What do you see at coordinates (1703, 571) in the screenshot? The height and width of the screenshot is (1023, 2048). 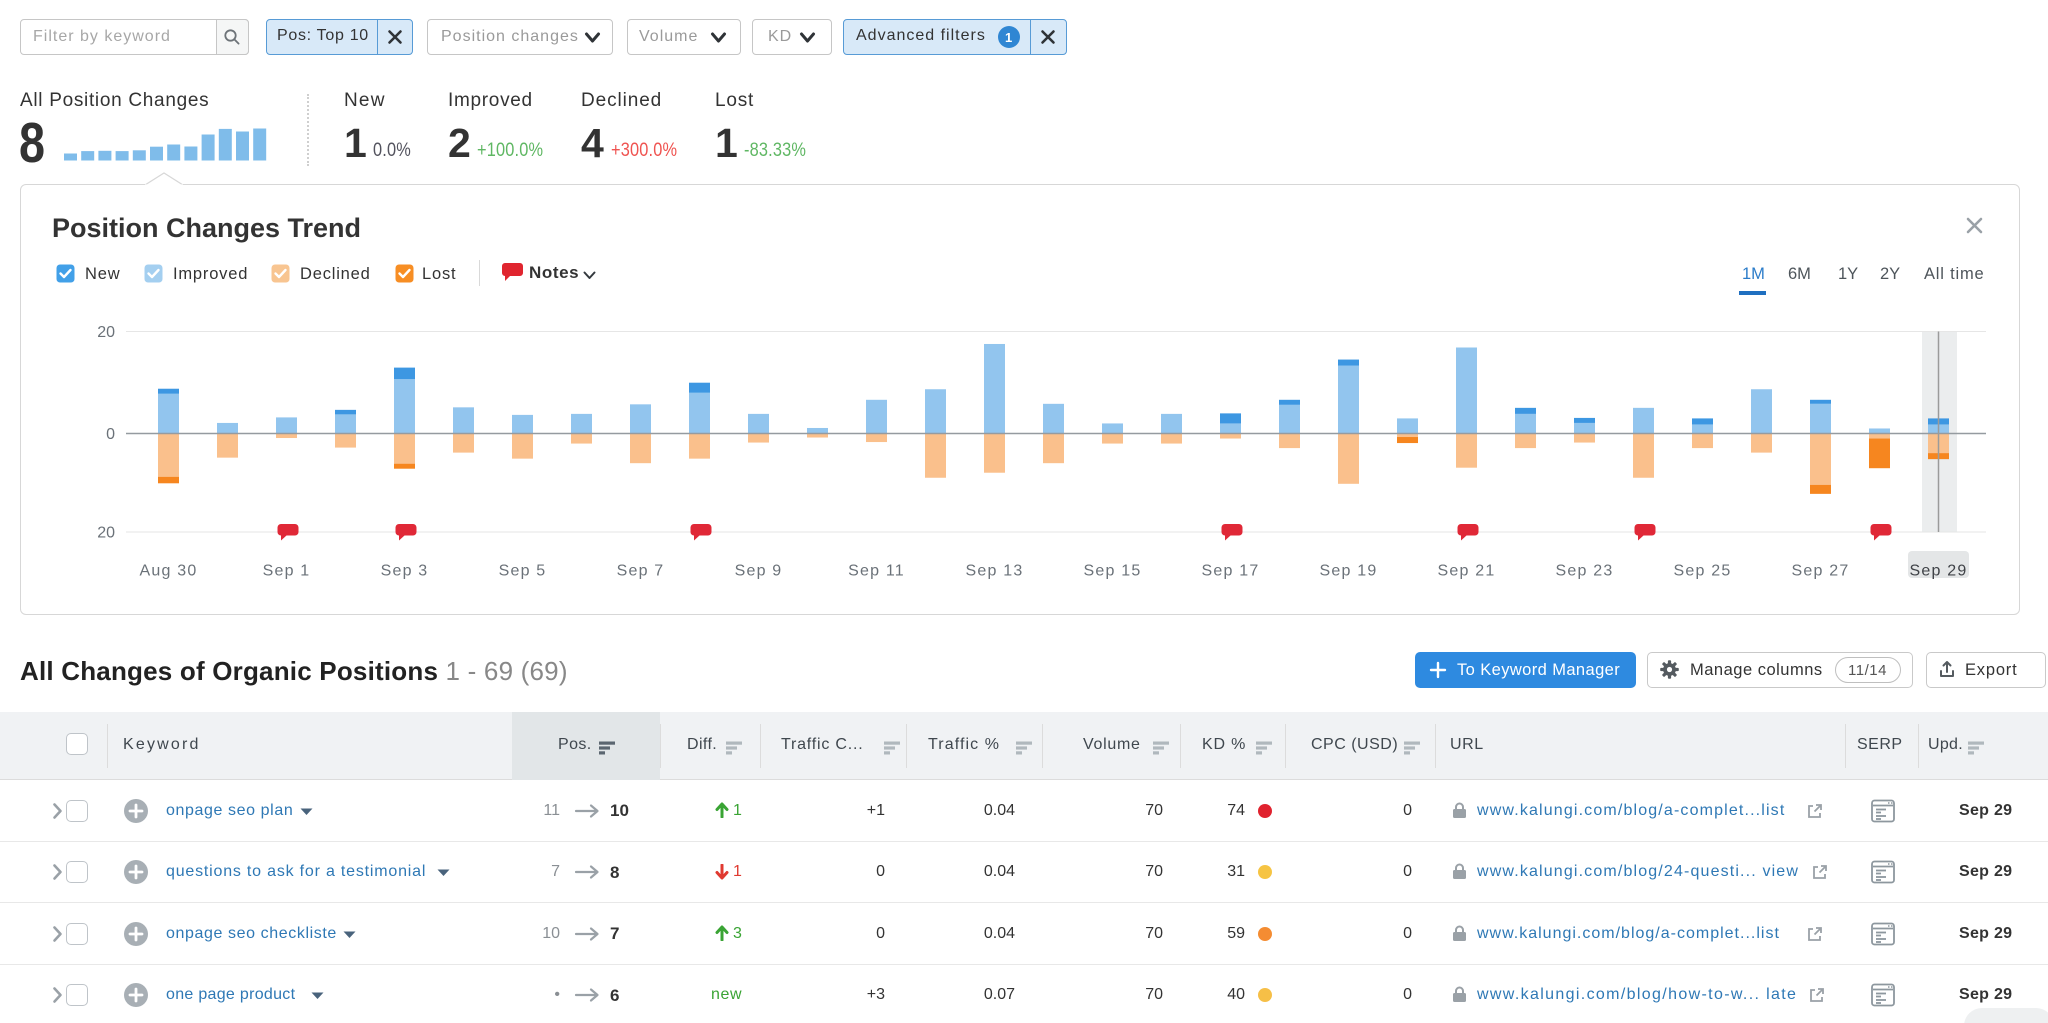 I see `svg-text: Sep 25` at bounding box center [1703, 571].